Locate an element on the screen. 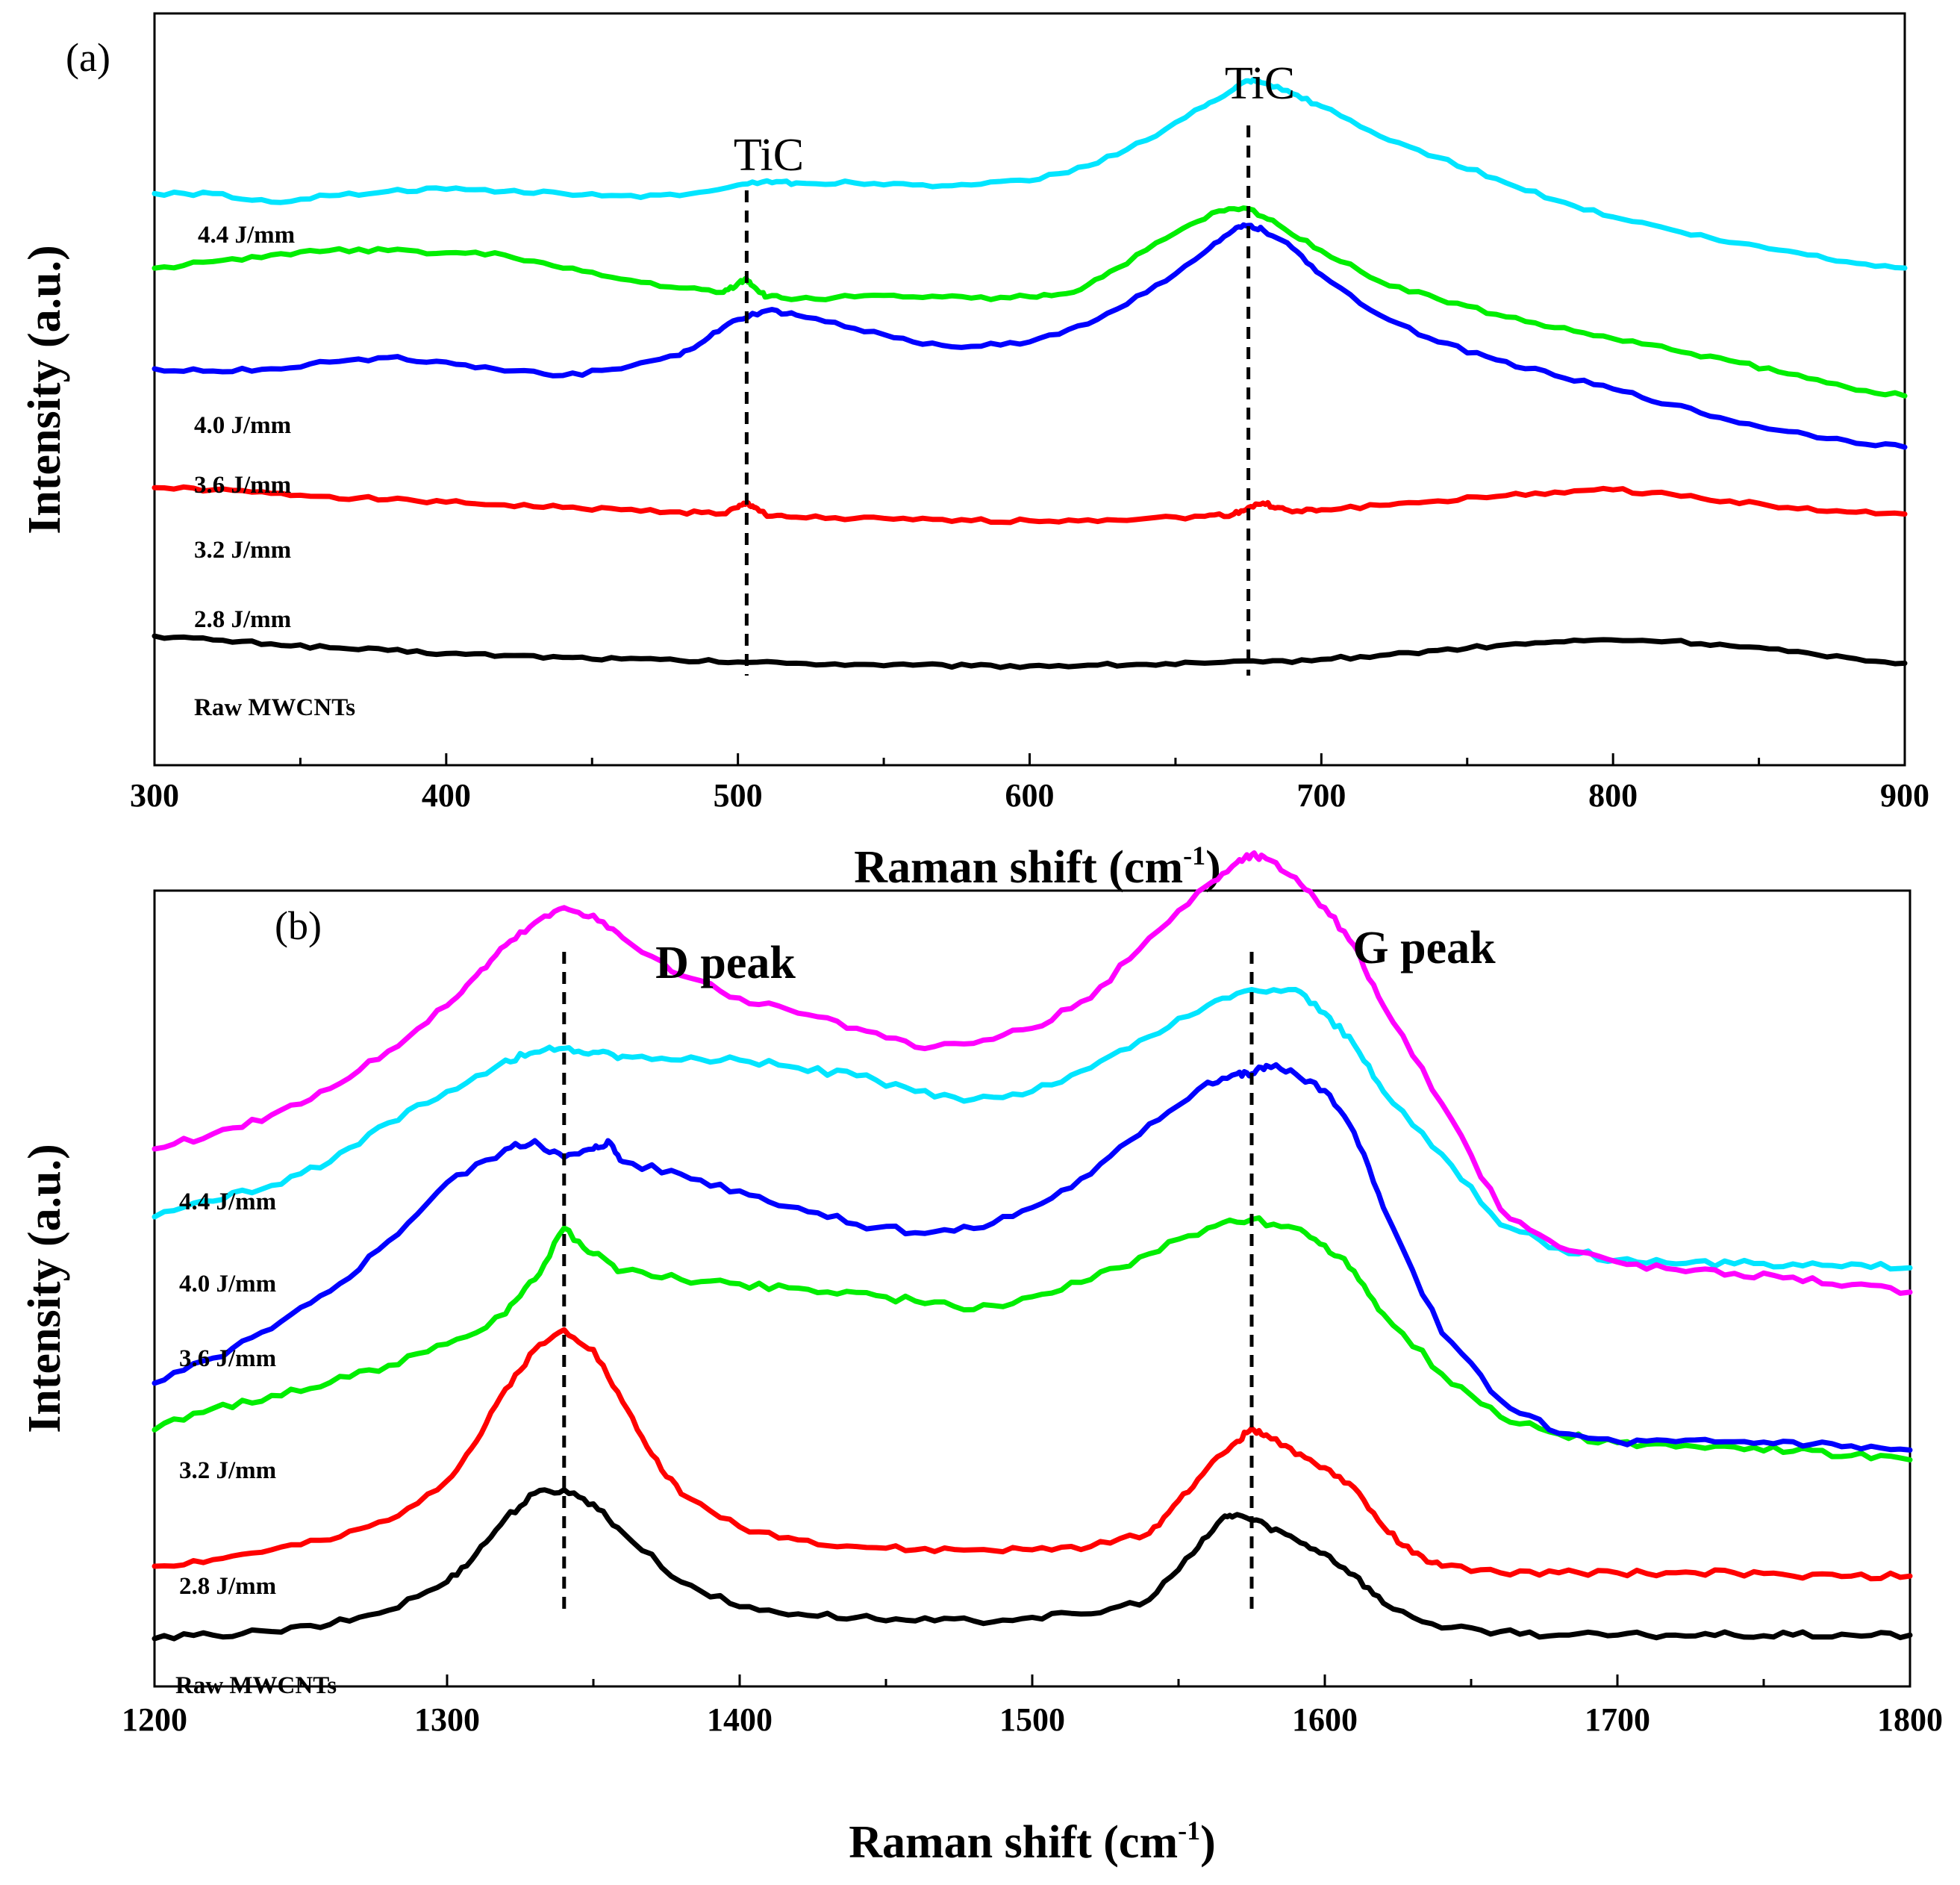 This screenshot has height=1885, width=1960. panel-a-peak-label-1: TiC is located at coordinates (769, 155).